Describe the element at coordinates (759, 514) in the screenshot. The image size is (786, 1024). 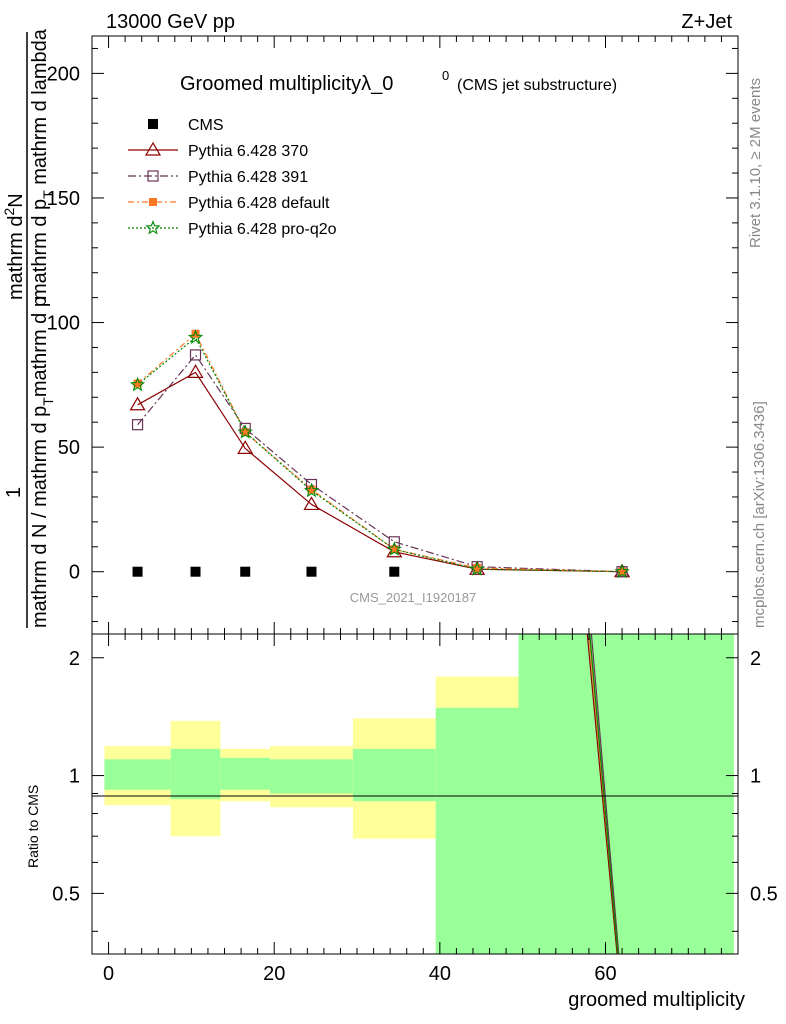
I see `side-text-lower: mcplots.cern.ch [arXiv:1306.3436]` at that location.